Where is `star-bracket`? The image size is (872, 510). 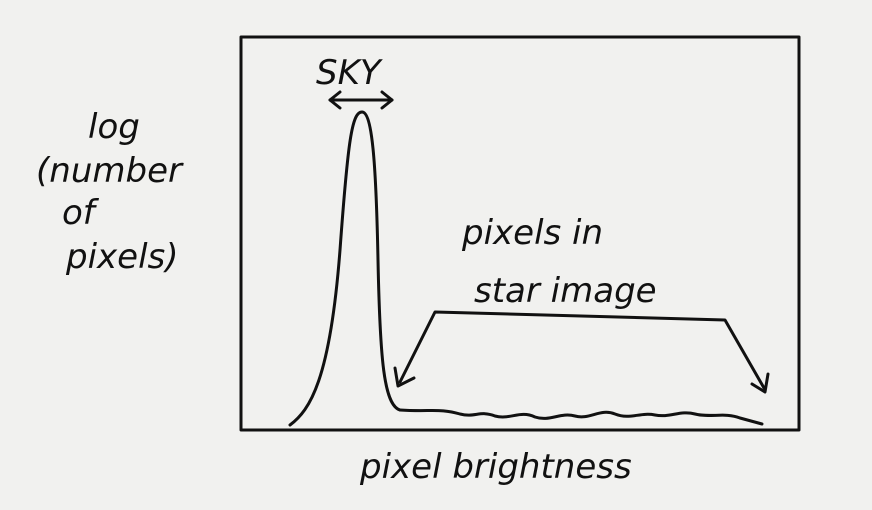 star-bracket is located at coordinates (581, 352).